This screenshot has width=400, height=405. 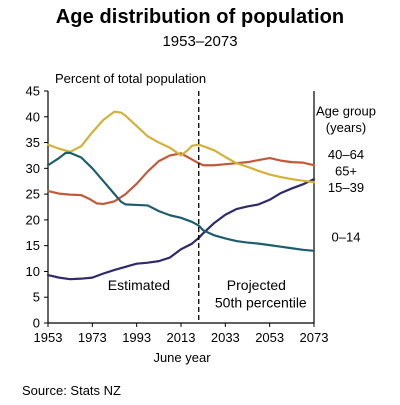 What do you see at coordinates (200, 41) in the screenshot?
I see `chart-subtitle: 1953–2073` at bounding box center [200, 41].